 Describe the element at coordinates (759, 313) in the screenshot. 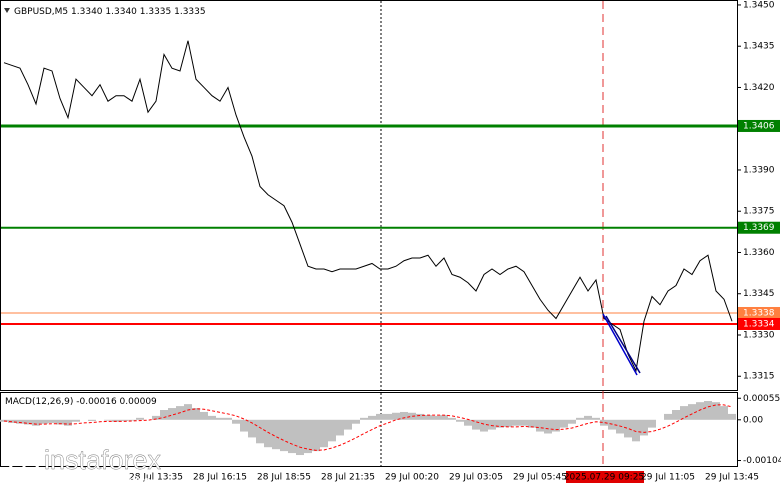

I see `level-label: 1.3338` at that location.